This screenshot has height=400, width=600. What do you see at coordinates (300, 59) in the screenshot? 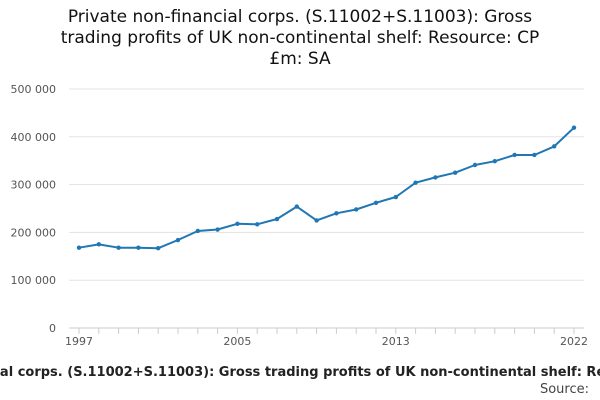
I see `chart-title-line-3: £m: SA` at bounding box center [300, 59].